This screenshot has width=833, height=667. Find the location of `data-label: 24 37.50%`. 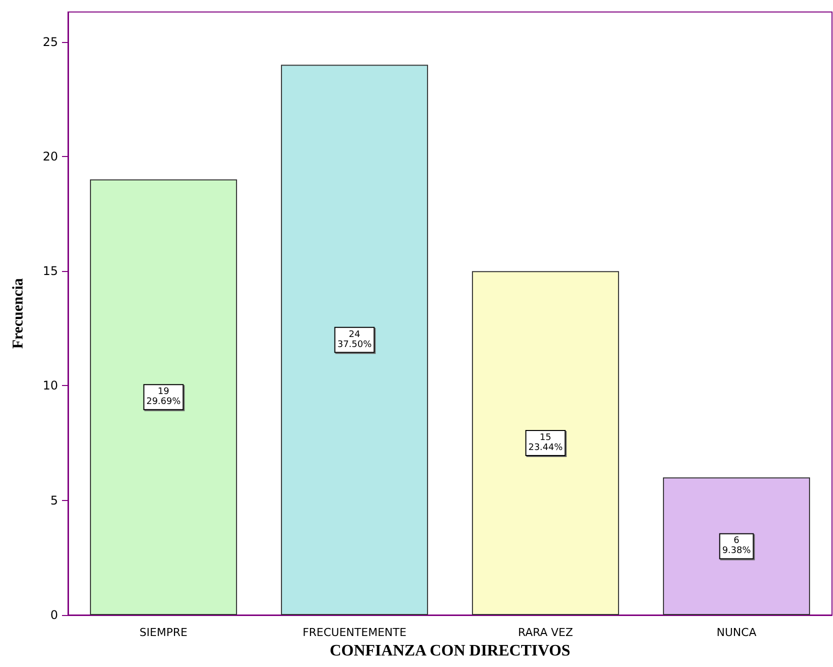

data-label: 24 37.50% is located at coordinates (354, 340).